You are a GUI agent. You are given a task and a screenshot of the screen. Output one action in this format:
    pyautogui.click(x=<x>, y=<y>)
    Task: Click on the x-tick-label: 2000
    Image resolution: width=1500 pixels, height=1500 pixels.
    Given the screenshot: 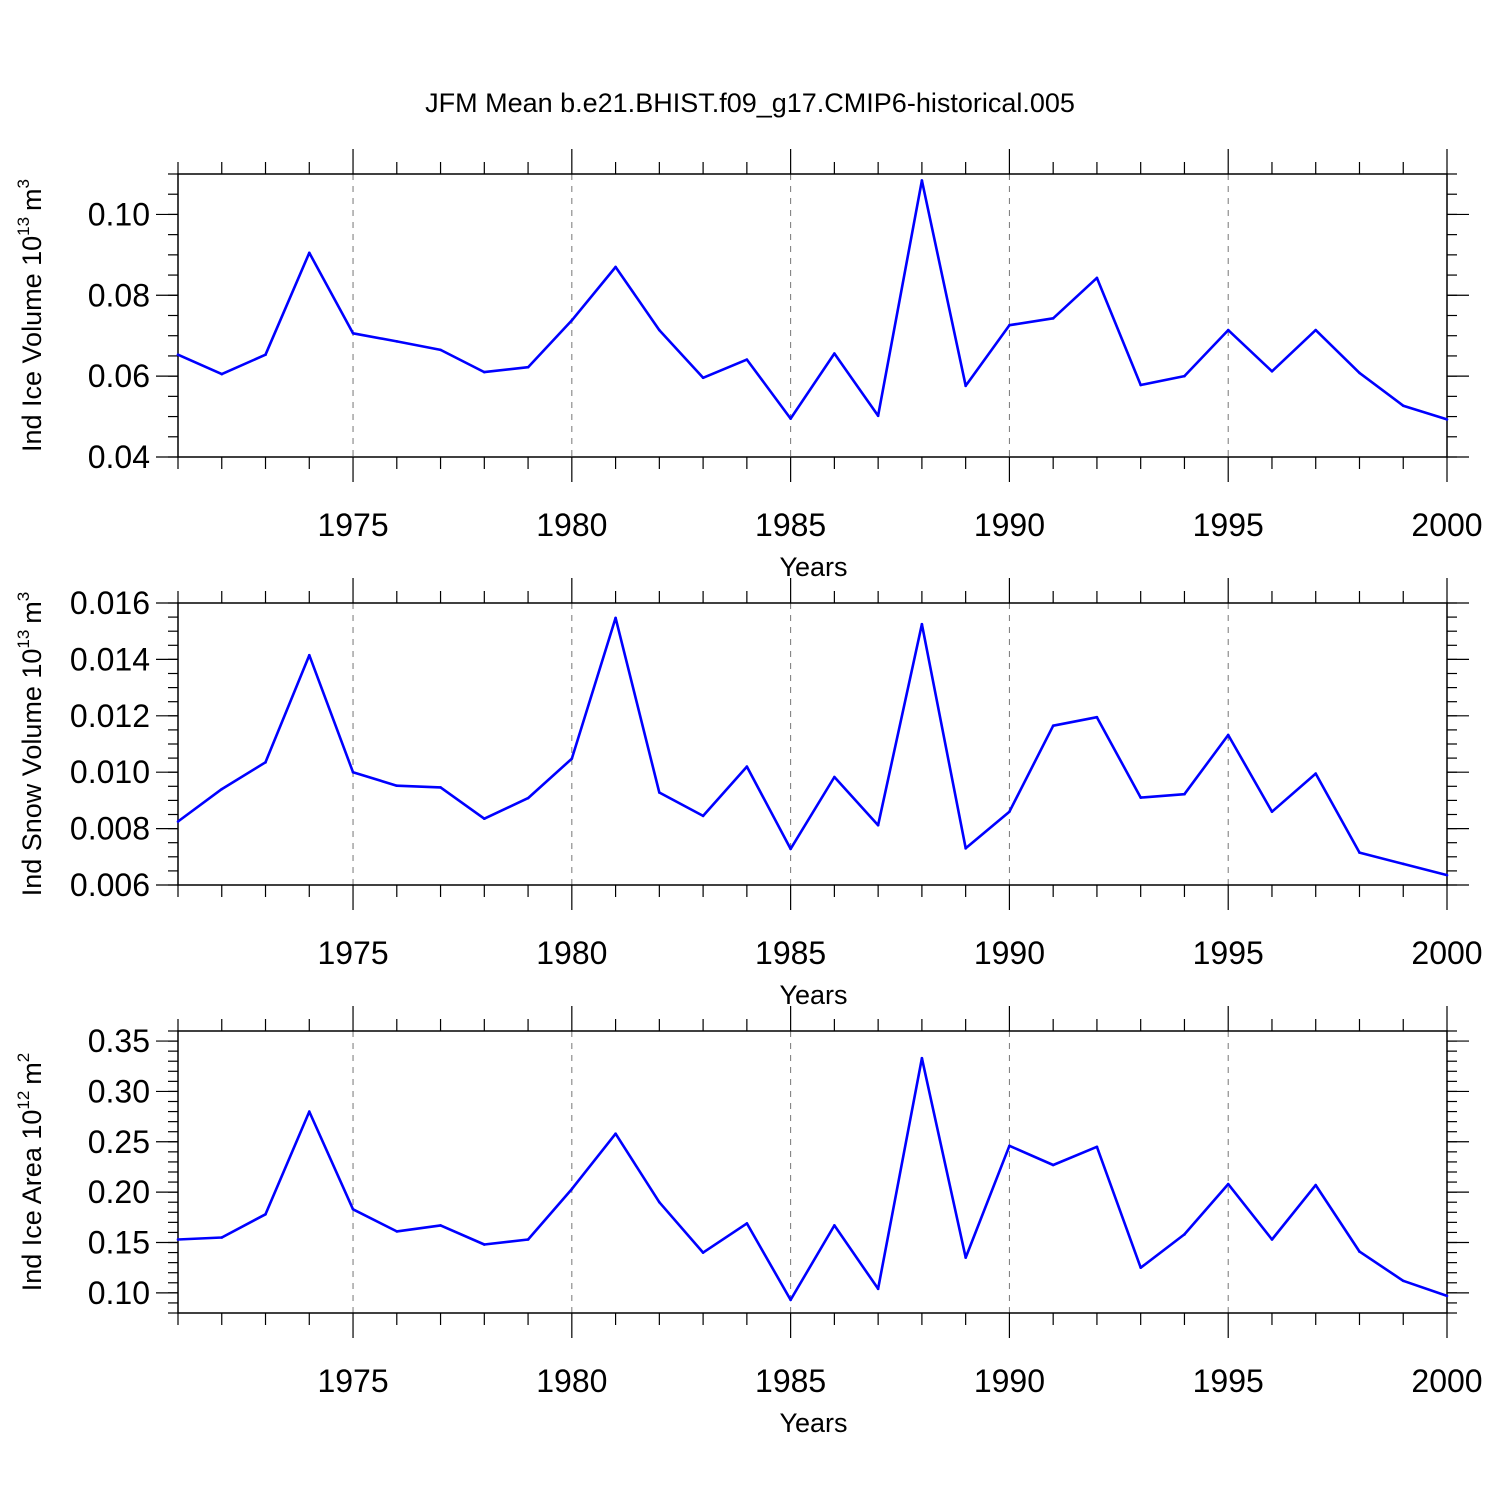 What is the action you would take?
    pyautogui.click(x=1446, y=525)
    